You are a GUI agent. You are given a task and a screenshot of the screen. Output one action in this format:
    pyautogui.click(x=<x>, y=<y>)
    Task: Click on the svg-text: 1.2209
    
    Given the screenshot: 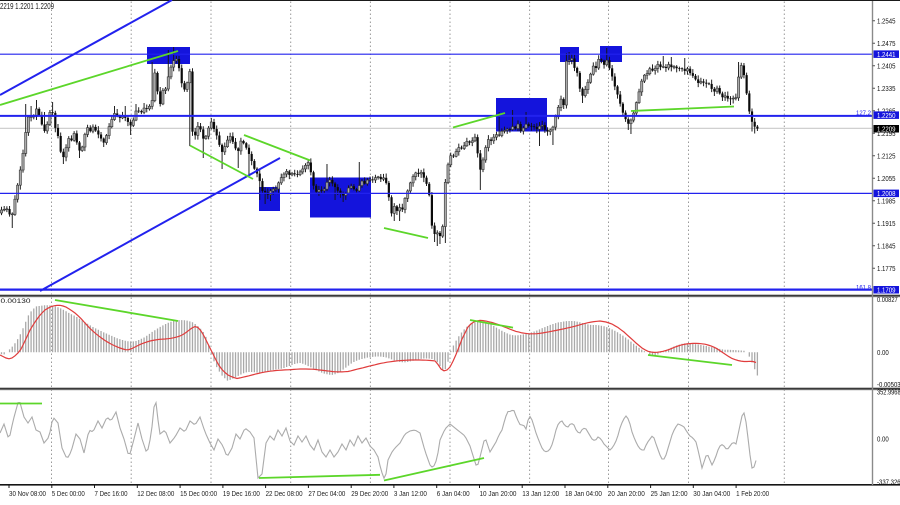 What is the action you would take?
    pyautogui.click(x=886, y=128)
    